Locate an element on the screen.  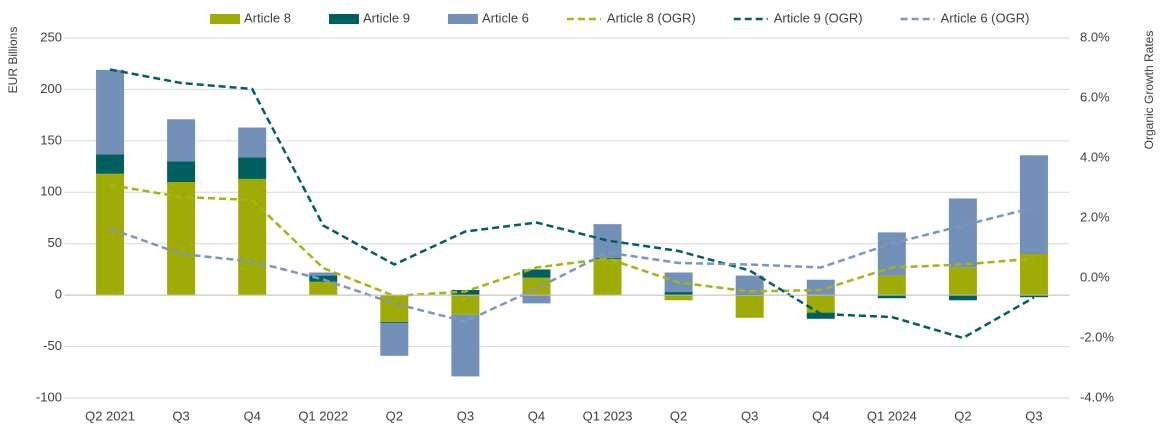
y2-tick-label: 0.0% is located at coordinates (1095, 276).